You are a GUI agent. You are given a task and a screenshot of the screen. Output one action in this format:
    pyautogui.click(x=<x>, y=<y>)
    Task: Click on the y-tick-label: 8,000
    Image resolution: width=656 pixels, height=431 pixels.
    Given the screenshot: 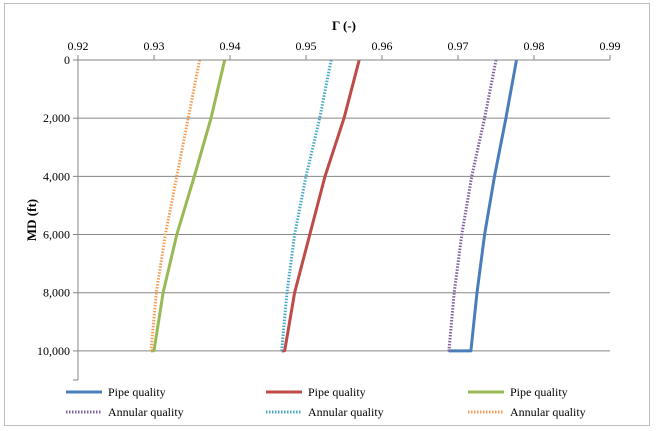 What is the action you would take?
    pyautogui.click(x=56, y=293)
    